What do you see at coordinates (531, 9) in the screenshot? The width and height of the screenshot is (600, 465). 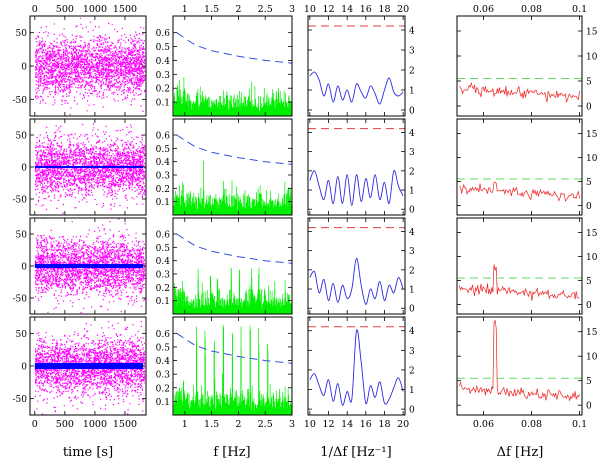 I see `x-tick-label-top: 0.08` at bounding box center [531, 9].